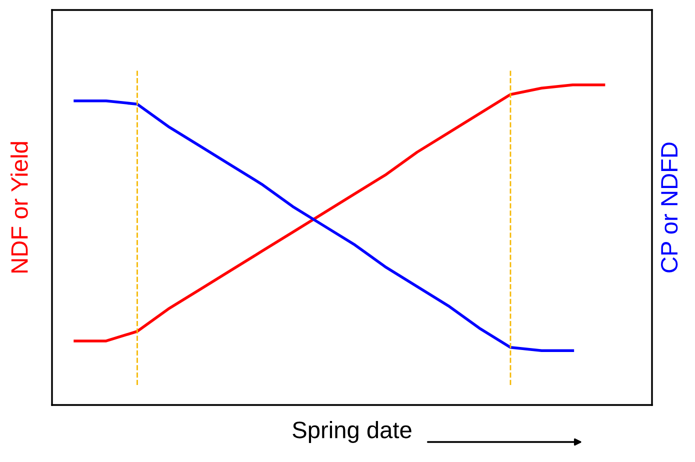  What do you see at coordinates (669, 207) in the screenshot?
I see `y2-axis-title: CP or NDFD` at bounding box center [669, 207].